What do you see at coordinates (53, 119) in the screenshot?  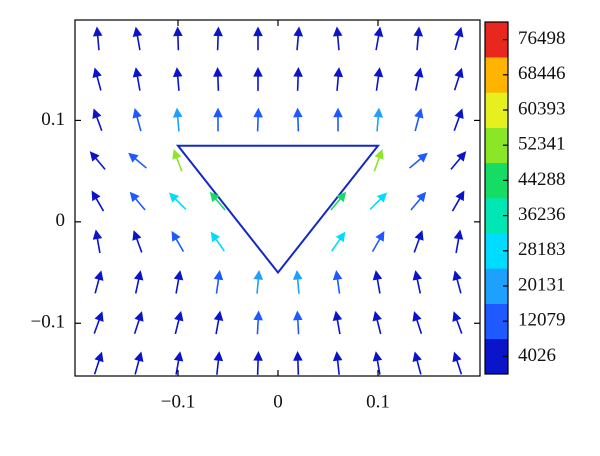 I see `y-tick-label: 0.1` at bounding box center [53, 119].